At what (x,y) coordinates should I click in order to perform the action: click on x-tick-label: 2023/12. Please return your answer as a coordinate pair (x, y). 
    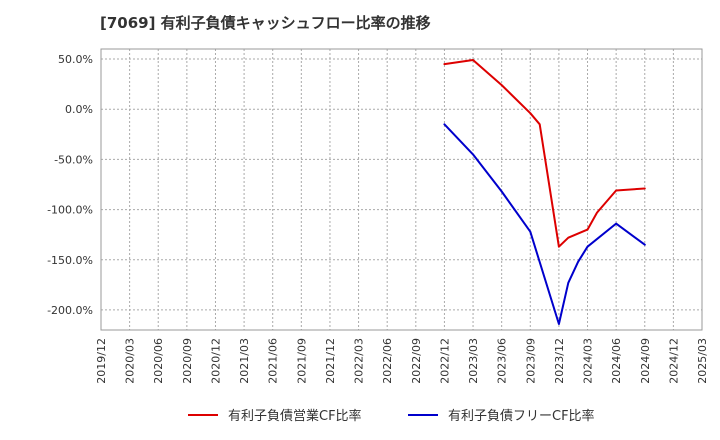
    Looking at the image, I should click on (559, 361).